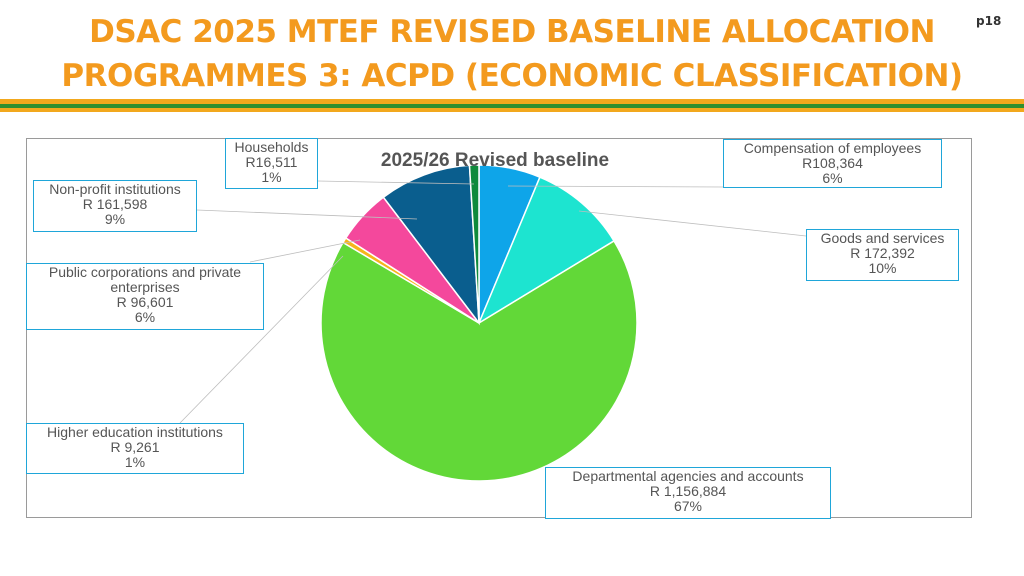  I want to click on pie-slice-households, so click(474, 244).